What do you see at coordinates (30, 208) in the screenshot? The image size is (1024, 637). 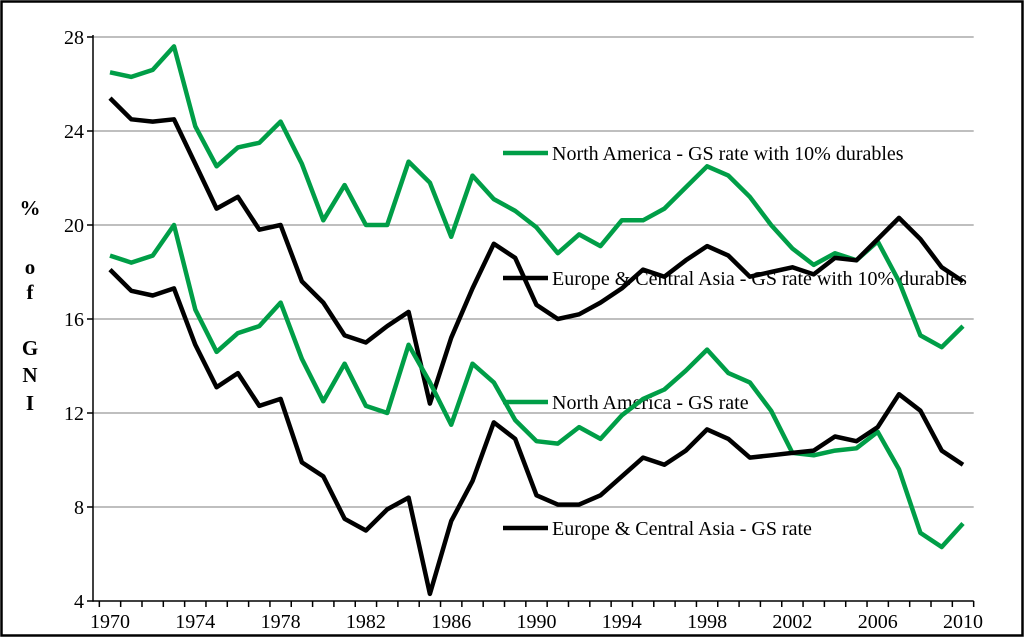 I see `y-axis-title-char: %` at bounding box center [30, 208].